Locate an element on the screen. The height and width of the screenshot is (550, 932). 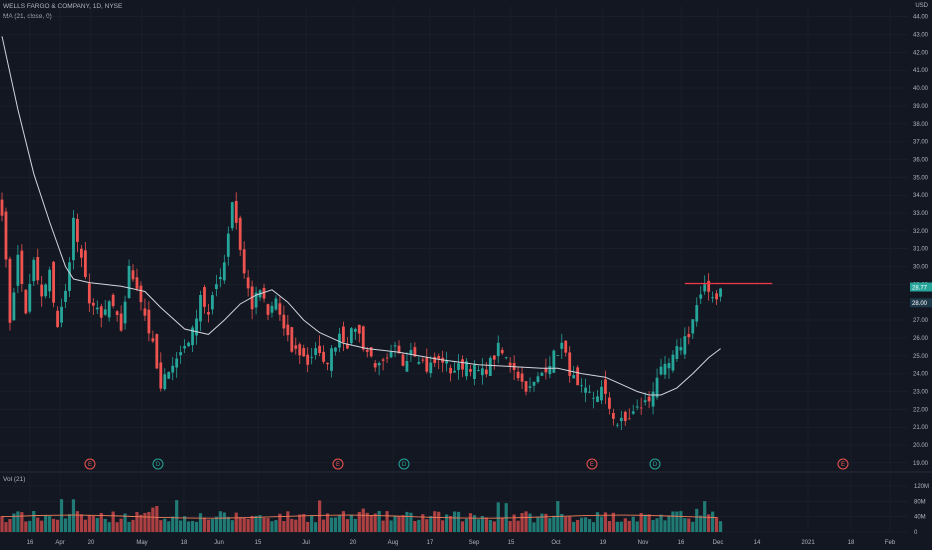
marker-label: E is located at coordinates (338, 465).